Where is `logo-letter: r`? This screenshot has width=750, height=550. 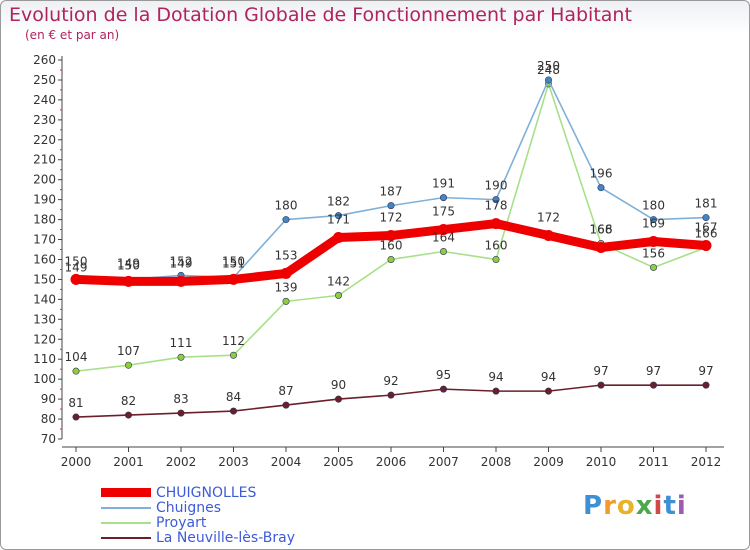
logo-letter: r is located at coordinates (610, 506).